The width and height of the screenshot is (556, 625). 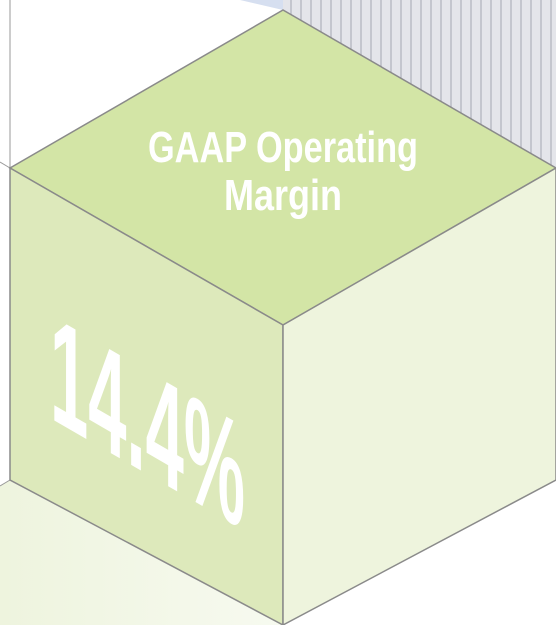 I want to click on title-line: Margin, so click(x=283, y=195).